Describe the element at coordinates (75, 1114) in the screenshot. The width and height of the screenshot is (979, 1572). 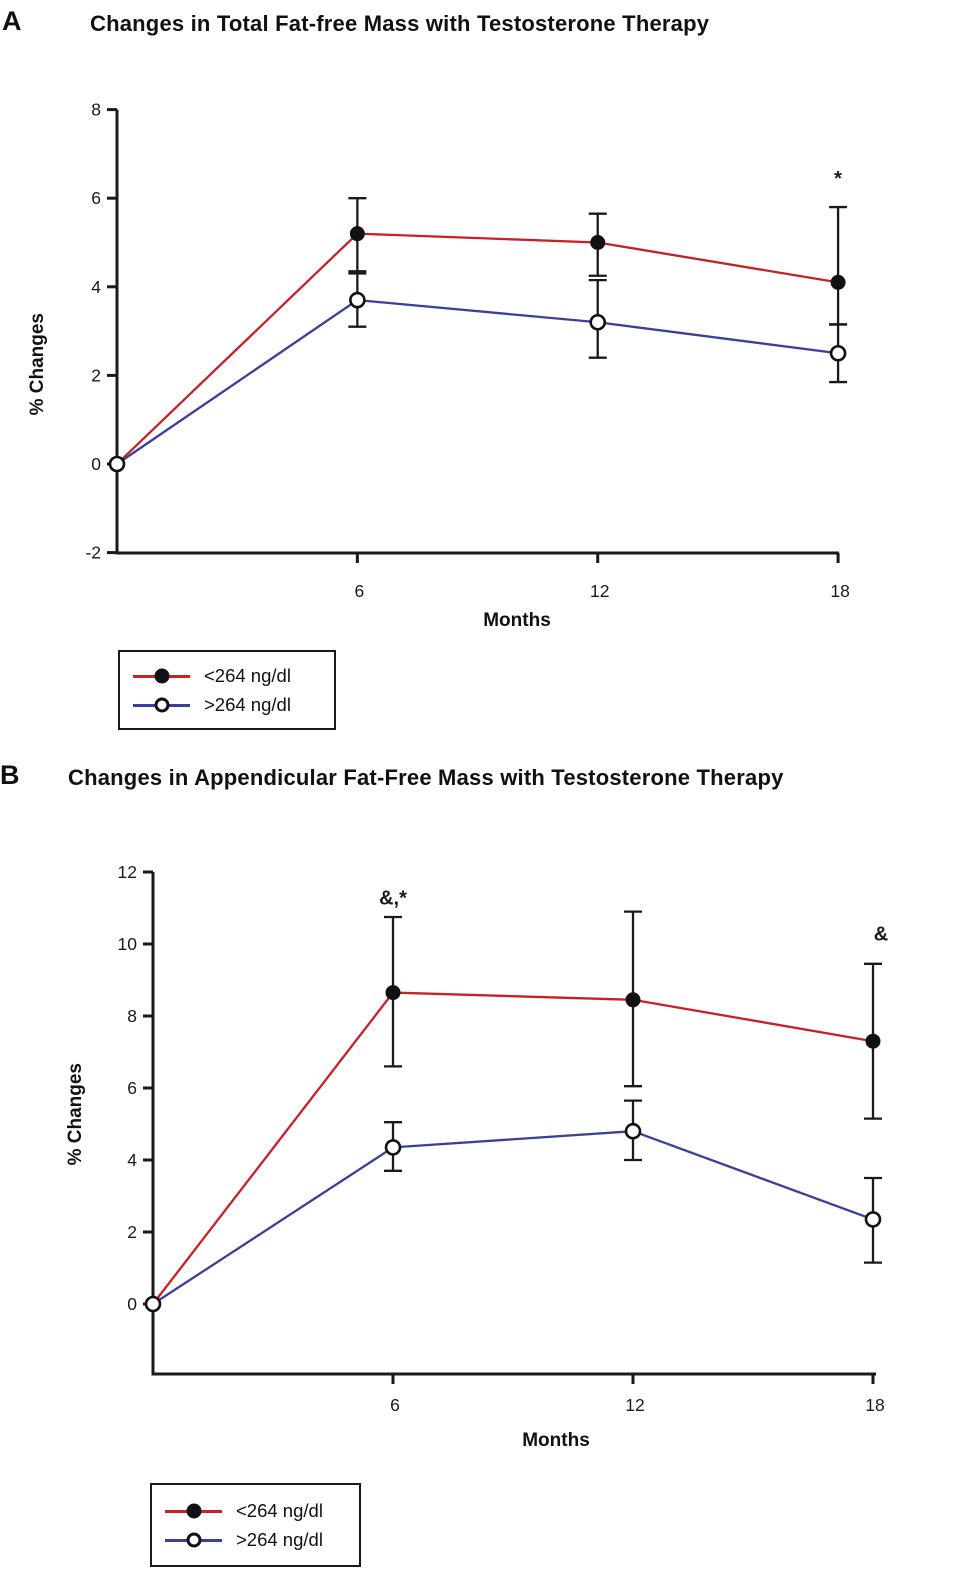
I see `panel-b-y-axis-label: % Changes` at that location.